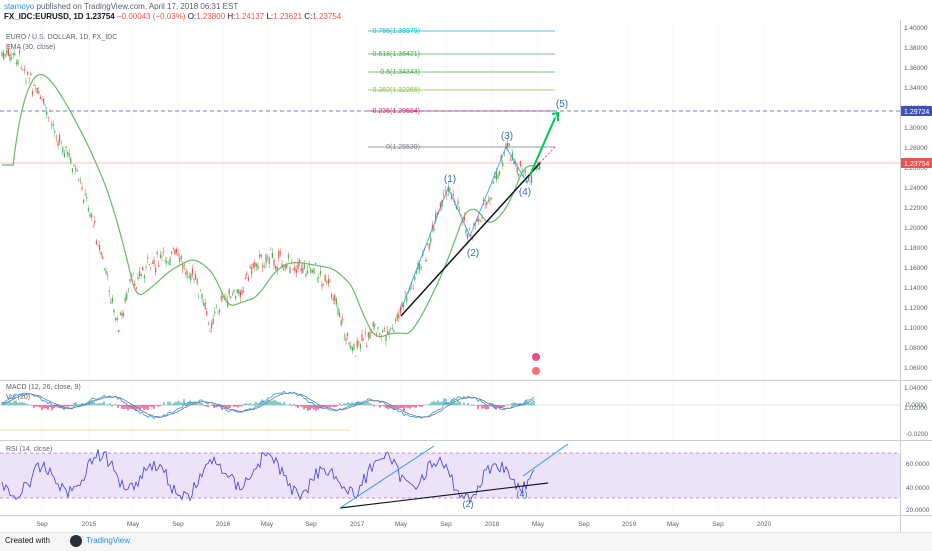  Describe the element at coordinates (916, 208) in the screenshot. I see `price-tick: 1.22000` at that location.